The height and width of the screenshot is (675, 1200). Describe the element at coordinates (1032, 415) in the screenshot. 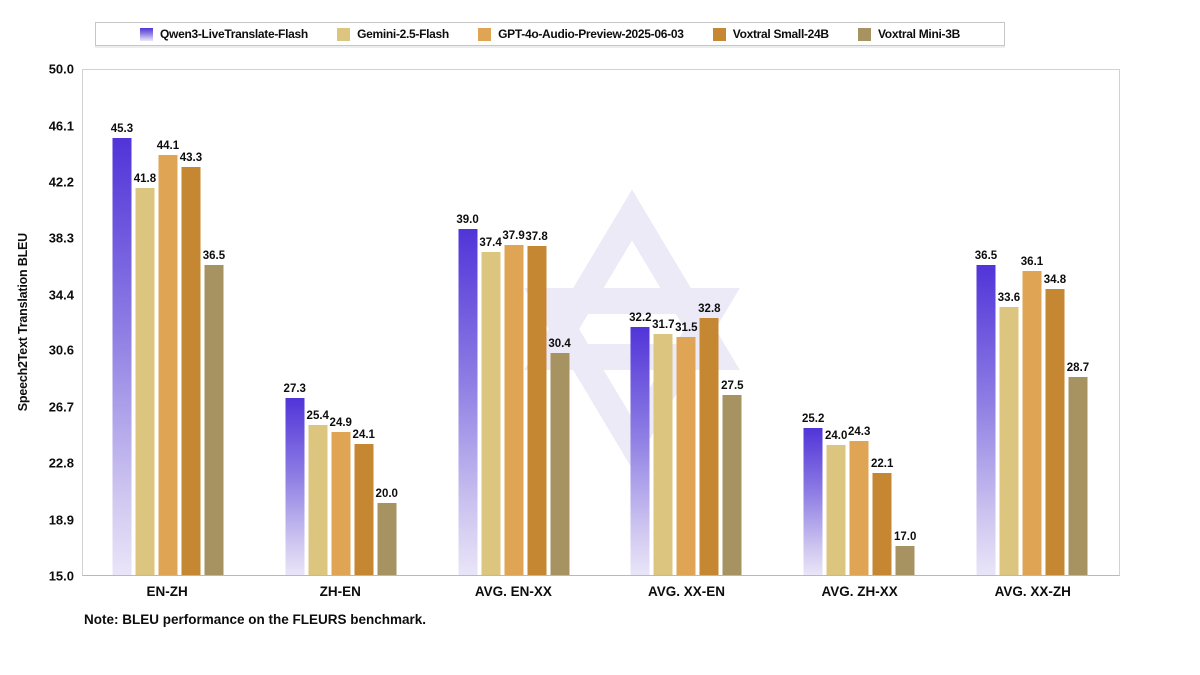

I see `bar-gpt-4o-audio-preview-2025-06-03: 36.1` at that location.